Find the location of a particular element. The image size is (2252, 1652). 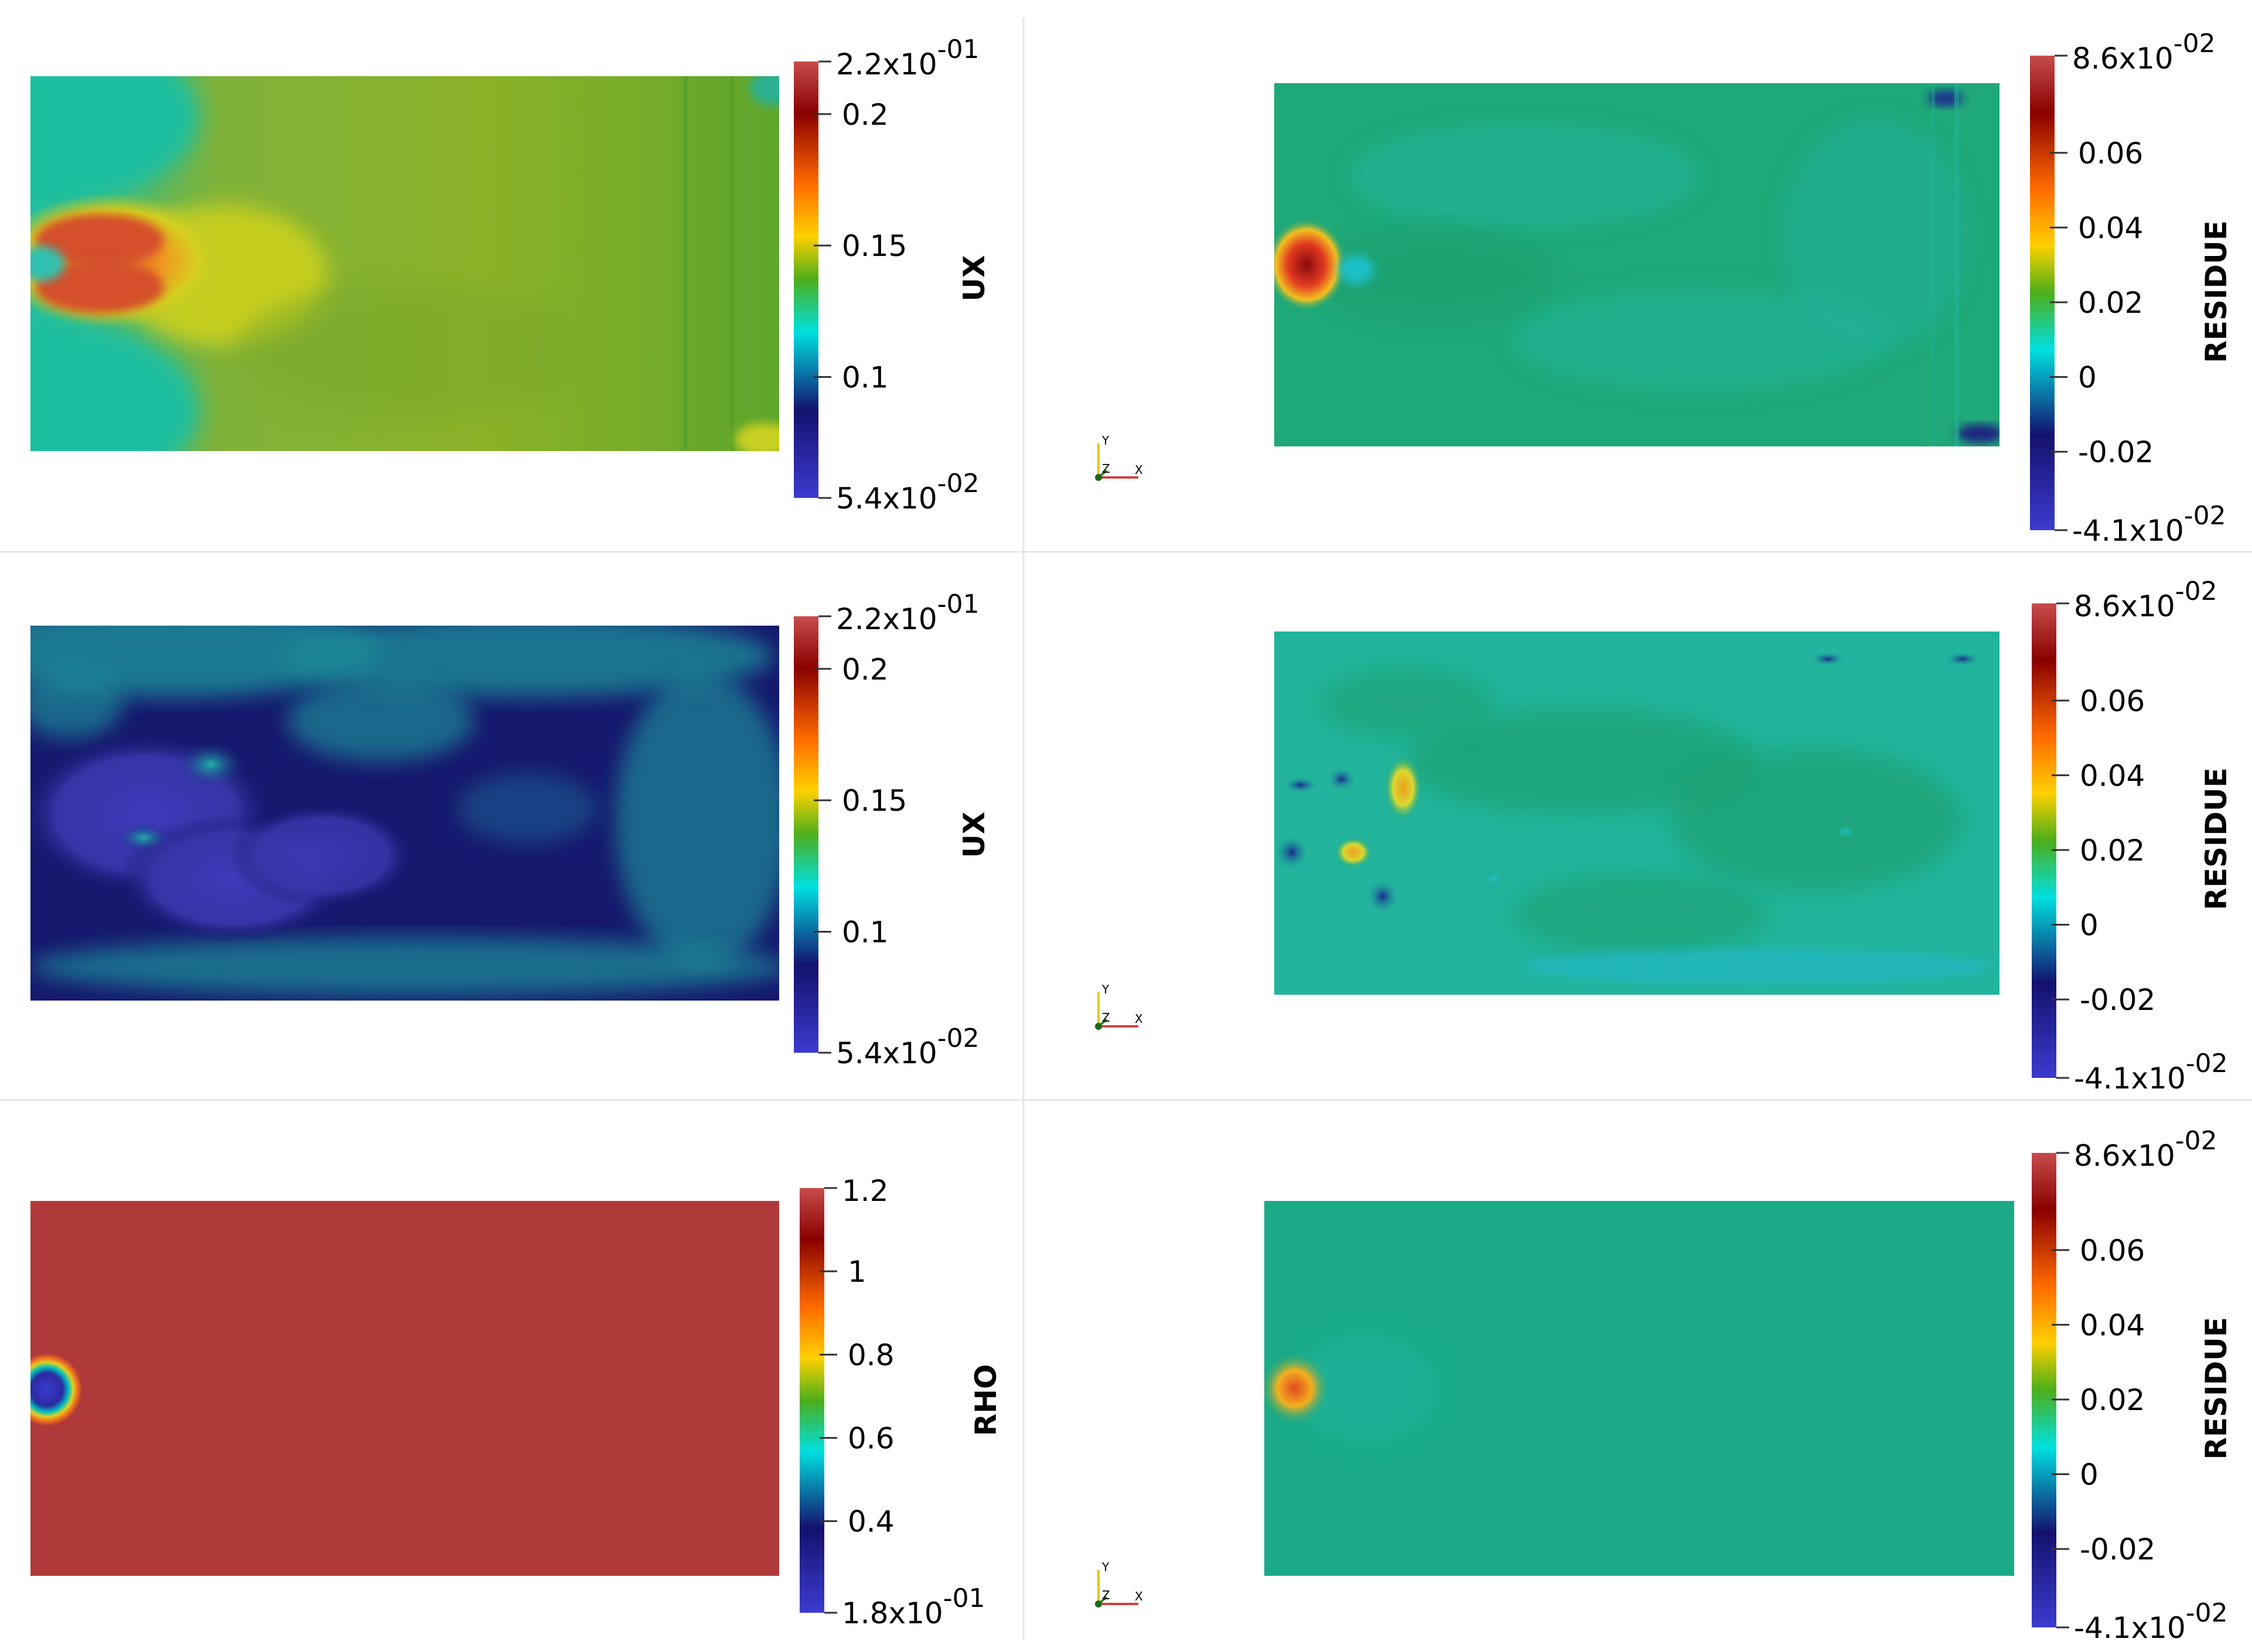

field-ux-middle is located at coordinates (405, 813).